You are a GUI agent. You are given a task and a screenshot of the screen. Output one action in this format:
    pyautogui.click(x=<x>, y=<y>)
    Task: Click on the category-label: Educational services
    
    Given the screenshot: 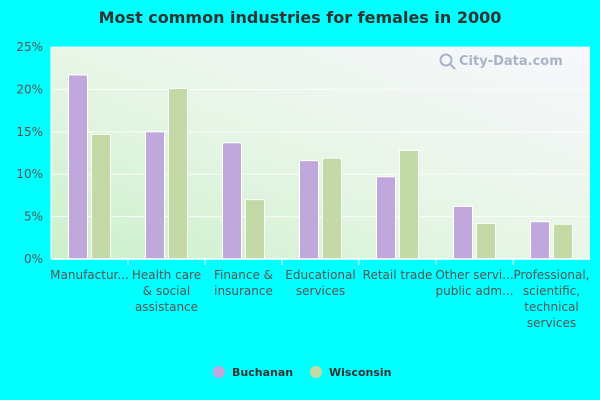 What is the action you would take?
    pyautogui.click(x=320, y=283)
    